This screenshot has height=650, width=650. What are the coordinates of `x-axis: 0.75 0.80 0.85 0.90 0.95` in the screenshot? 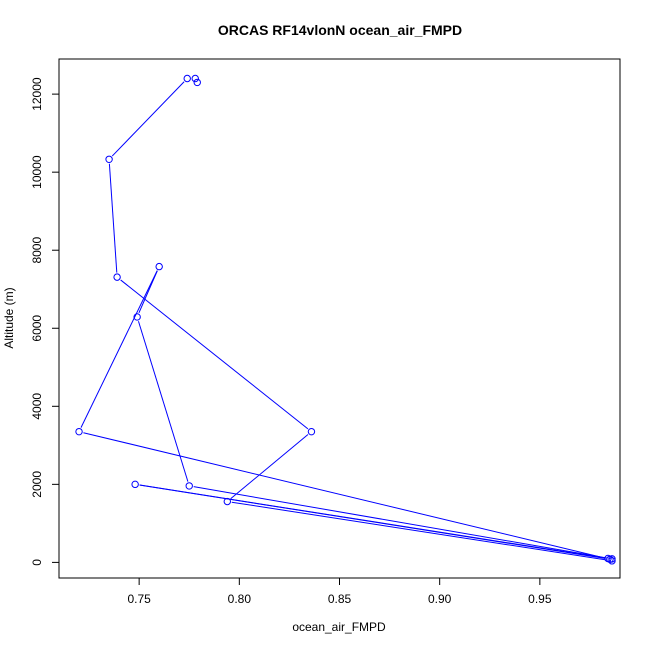 It's located at (339, 591).